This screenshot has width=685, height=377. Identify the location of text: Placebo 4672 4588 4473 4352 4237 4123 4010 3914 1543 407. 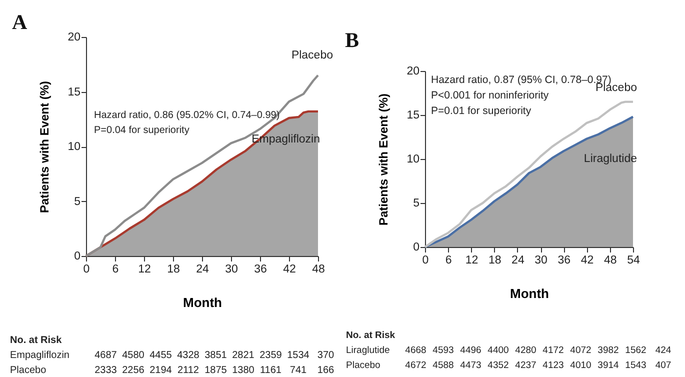
(509, 365).